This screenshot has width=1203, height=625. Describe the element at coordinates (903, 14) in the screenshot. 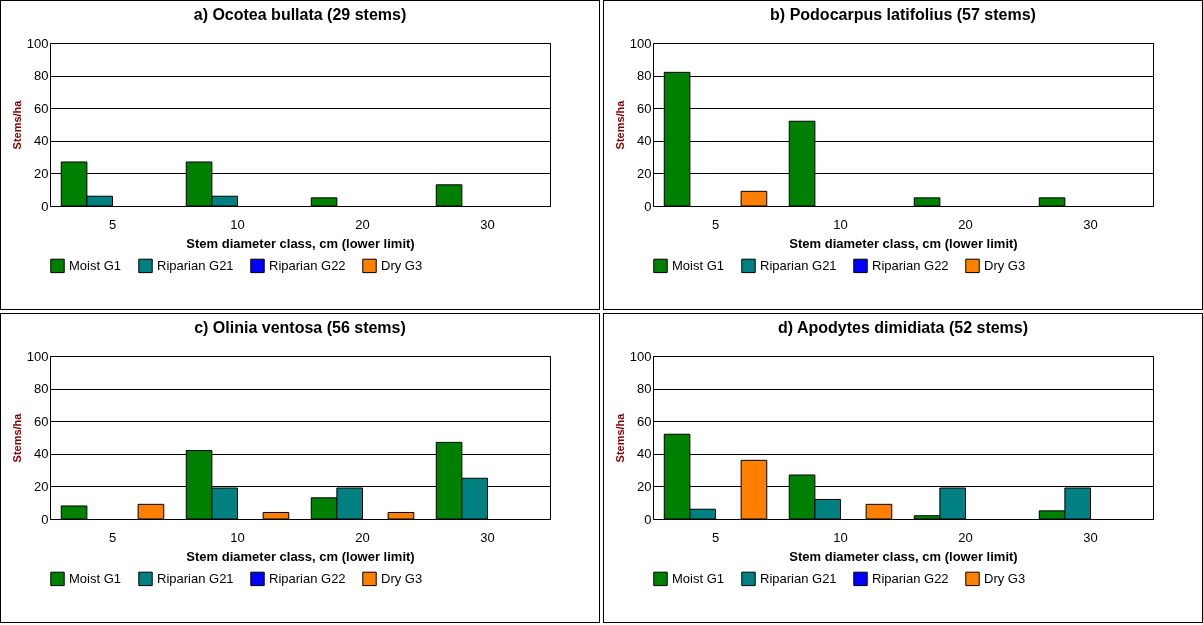

I see `chart-title: b) Podocarpus latifolius (57 stems)` at that location.